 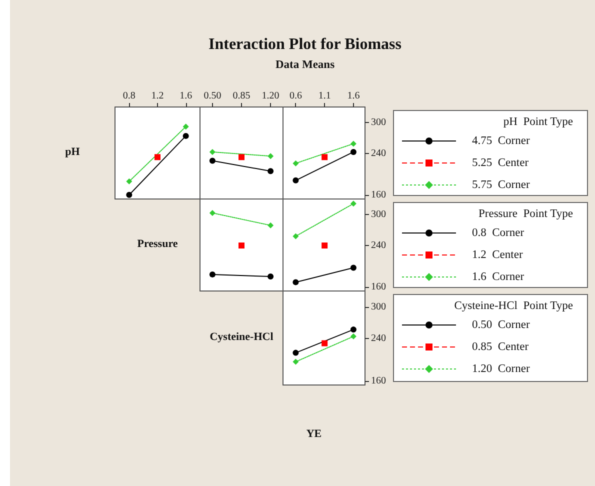 What do you see at coordinates (501, 325) in the screenshot?
I see `legend-label: 0.50 Corner` at bounding box center [501, 325].